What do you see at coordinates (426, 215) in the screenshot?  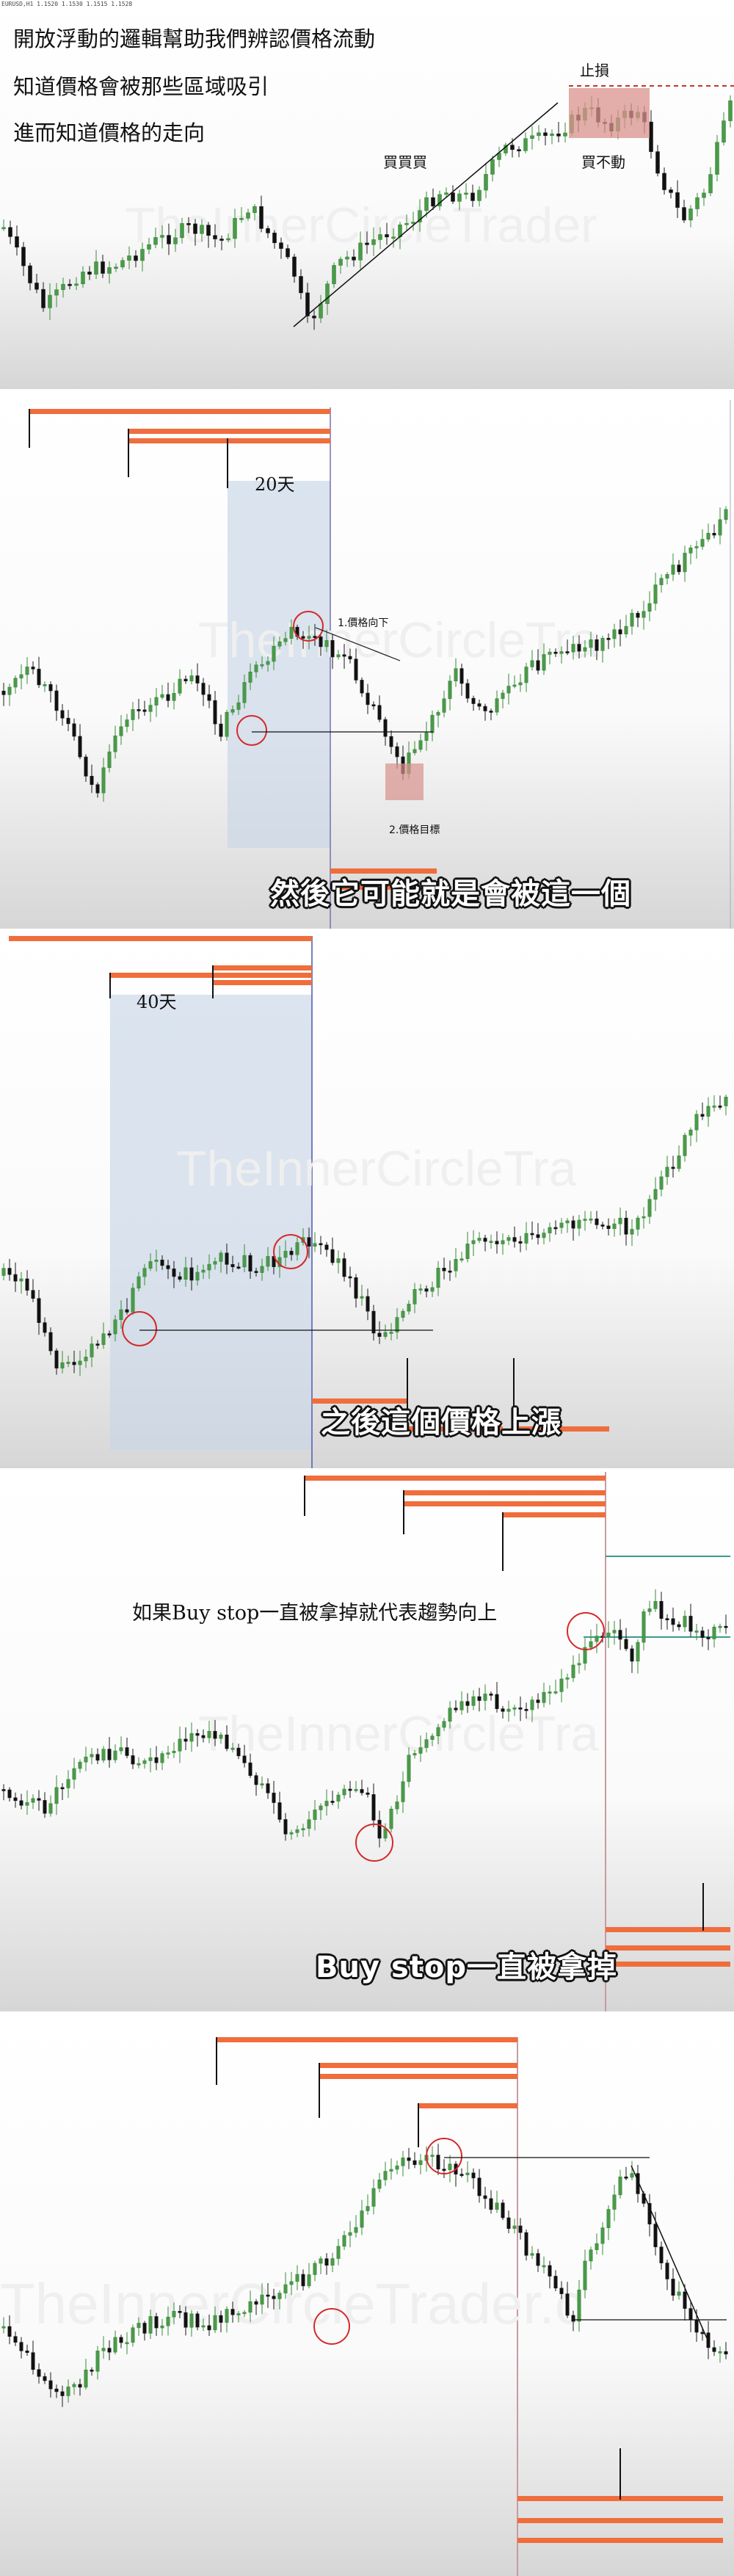 I see `trend-line-up` at bounding box center [426, 215].